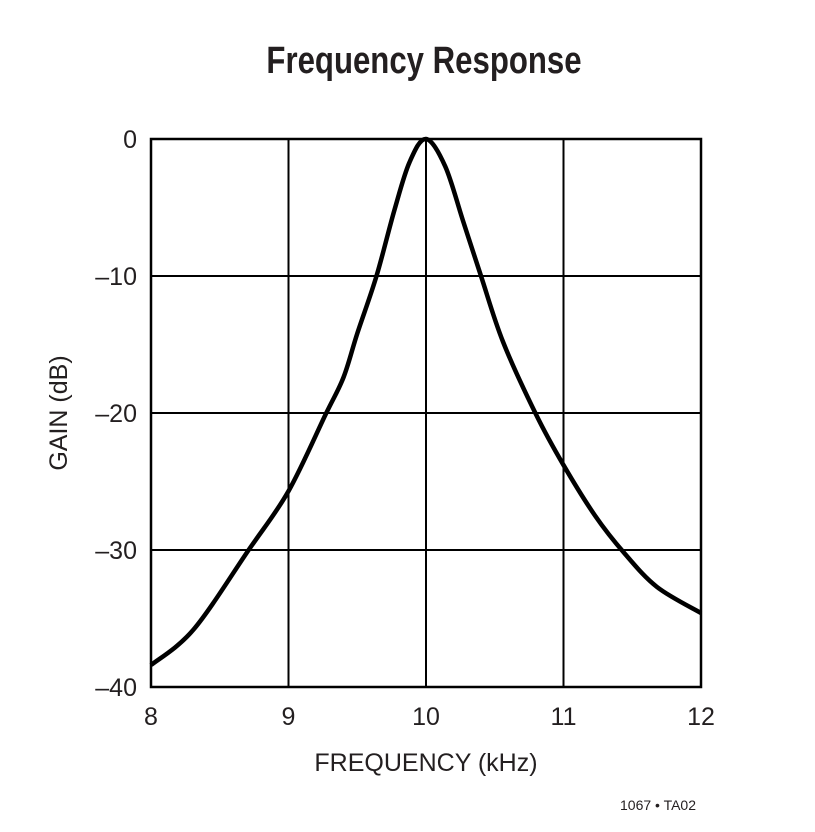  What do you see at coordinates (658, 805) in the screenshot?
I see `figure-id: 1067 • TA02` at bounding box center [658, 805].